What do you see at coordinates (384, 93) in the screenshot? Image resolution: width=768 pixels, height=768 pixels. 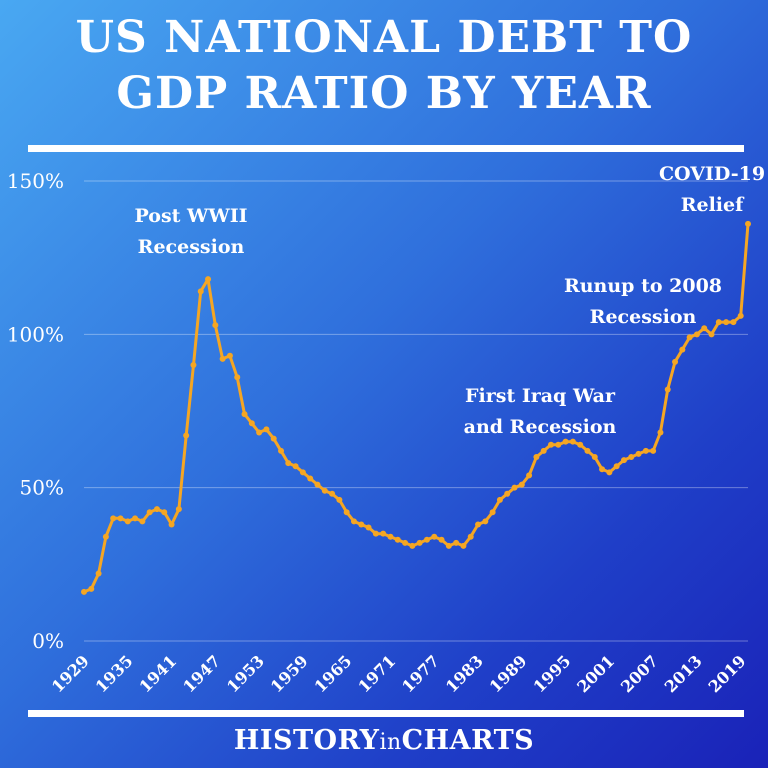 I see `title-line-2: GDP RATIO BY YEAR` at bounding box center [384, 93].